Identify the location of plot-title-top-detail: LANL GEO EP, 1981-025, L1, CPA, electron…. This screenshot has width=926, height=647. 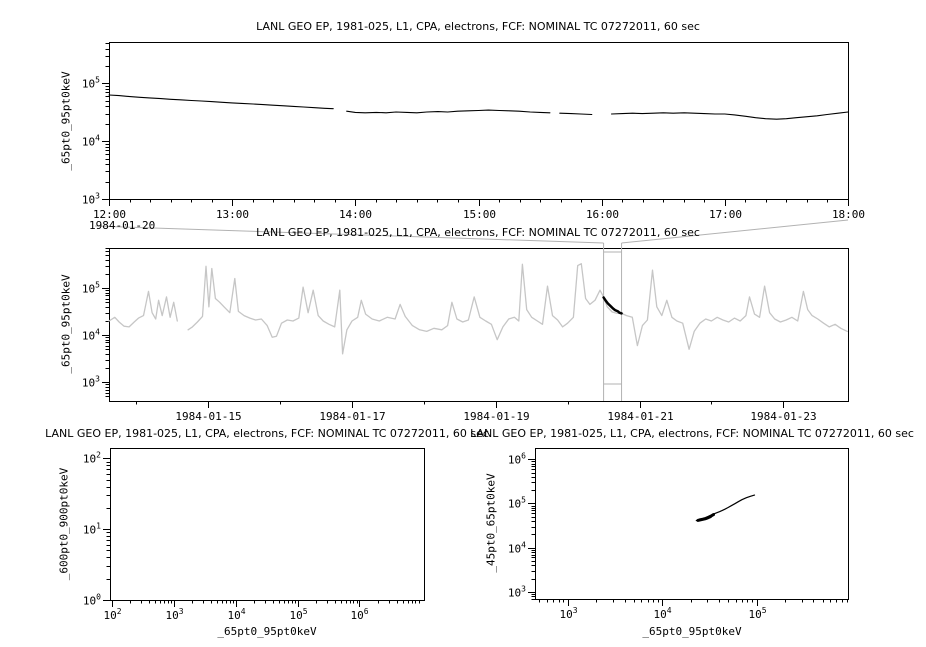
(478, 26).